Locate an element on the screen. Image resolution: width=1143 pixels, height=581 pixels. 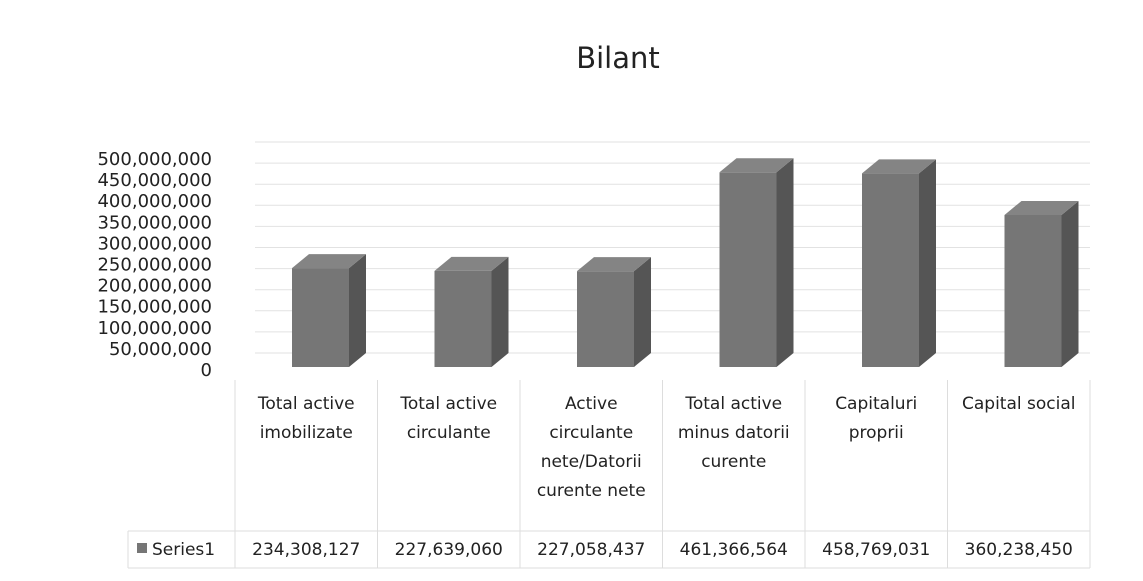
y-tick-label: 450,000,000 is located at coordinates (154, 180).